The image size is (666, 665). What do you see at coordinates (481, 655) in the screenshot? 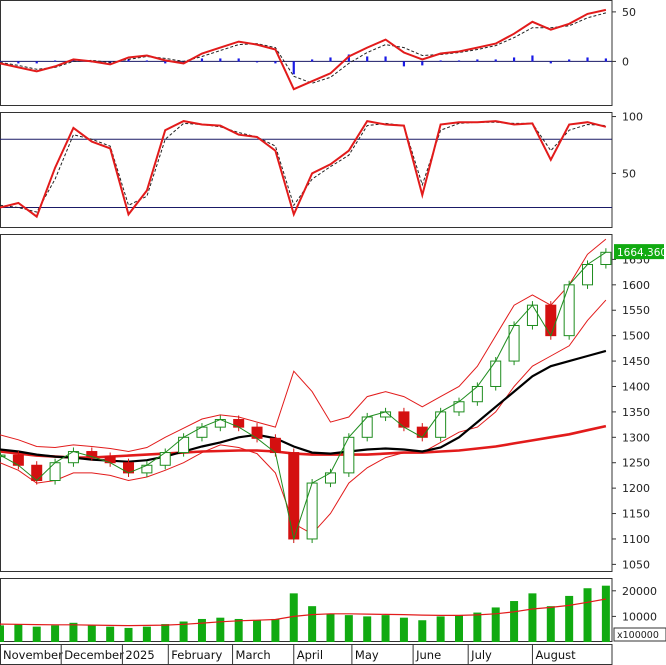
I see `month-label: July` at bounding box center [481, 655].